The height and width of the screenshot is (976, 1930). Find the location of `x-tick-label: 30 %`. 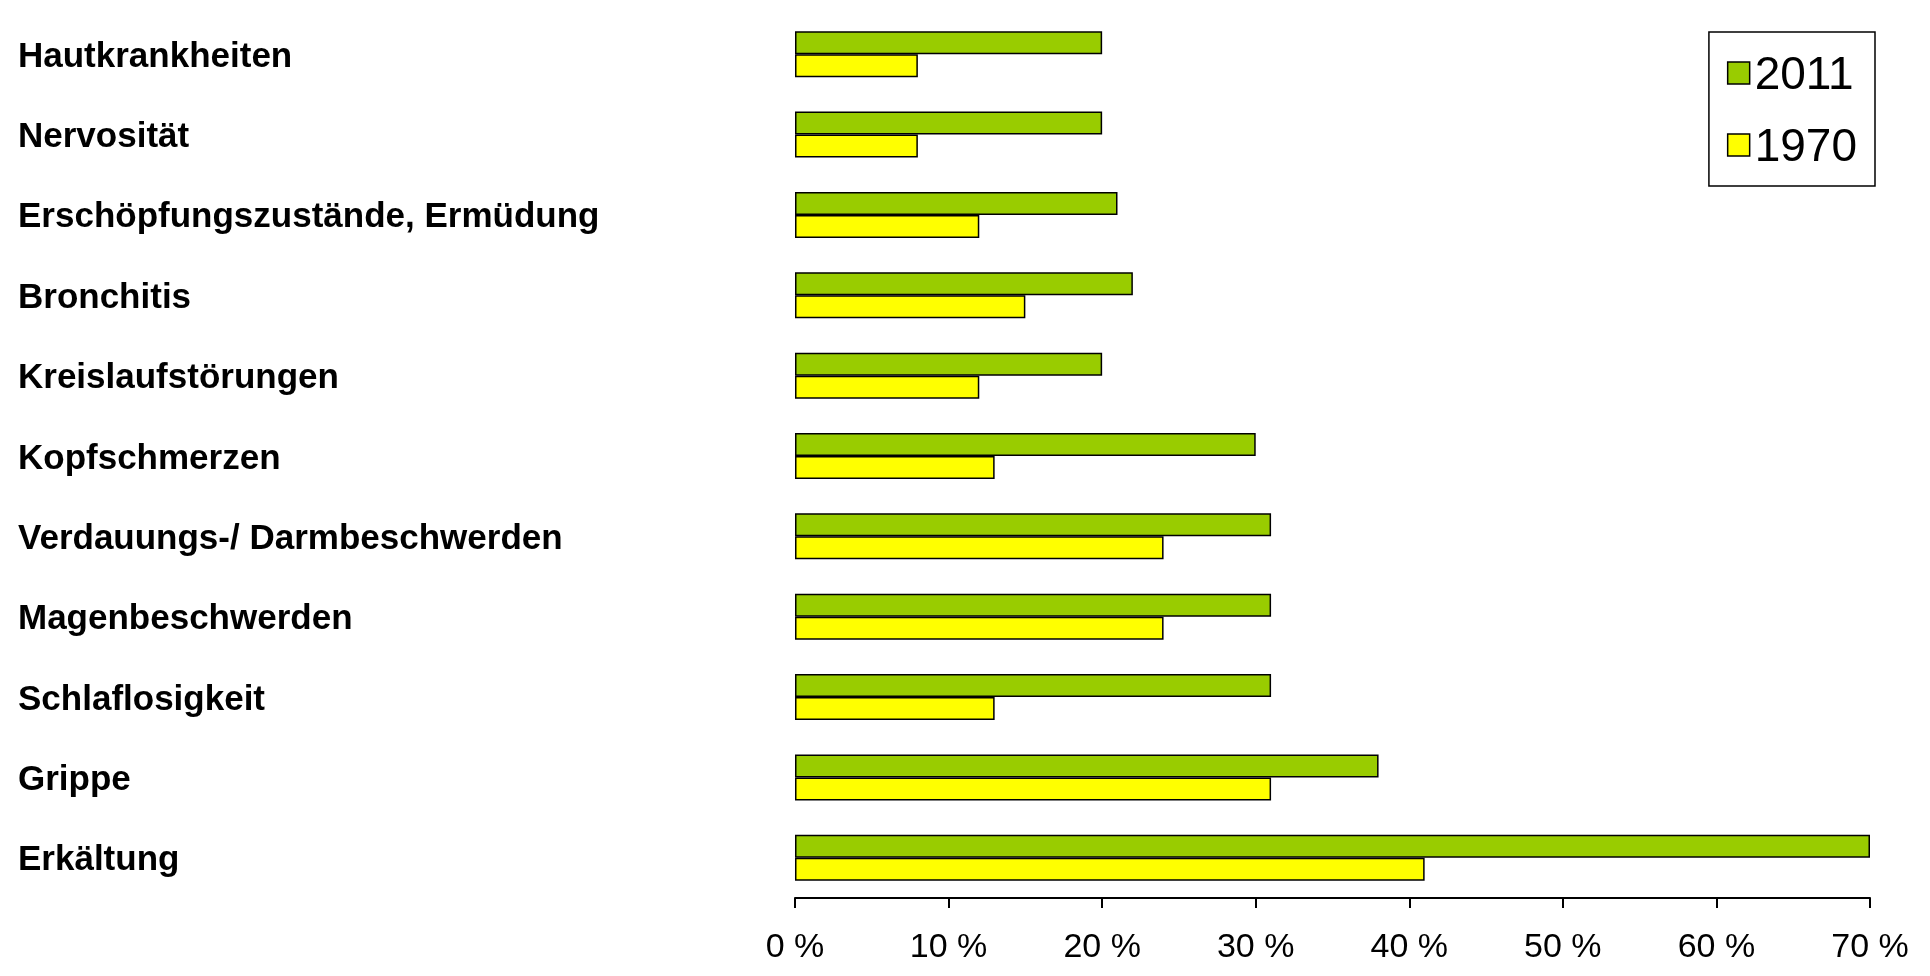

x-tick-label: 30 % is located at coordinates (1255, 945).